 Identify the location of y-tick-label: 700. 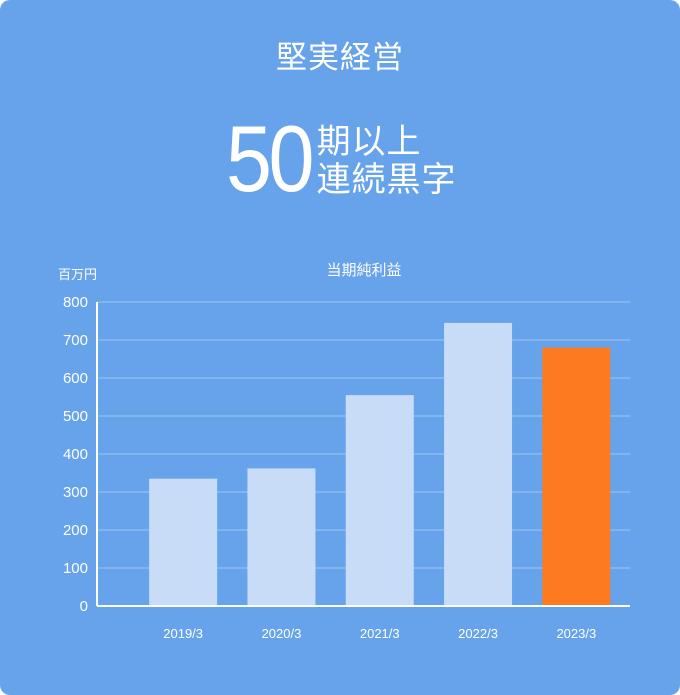
(75, 340).